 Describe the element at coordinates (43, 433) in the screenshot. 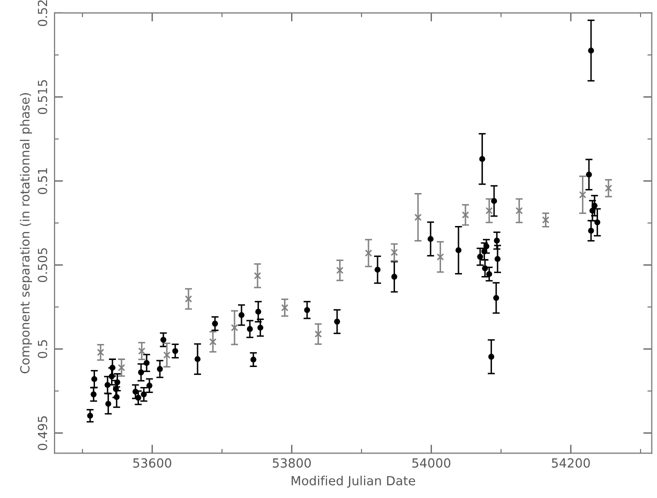

I see `y-tick-label: 0.495` at that location.